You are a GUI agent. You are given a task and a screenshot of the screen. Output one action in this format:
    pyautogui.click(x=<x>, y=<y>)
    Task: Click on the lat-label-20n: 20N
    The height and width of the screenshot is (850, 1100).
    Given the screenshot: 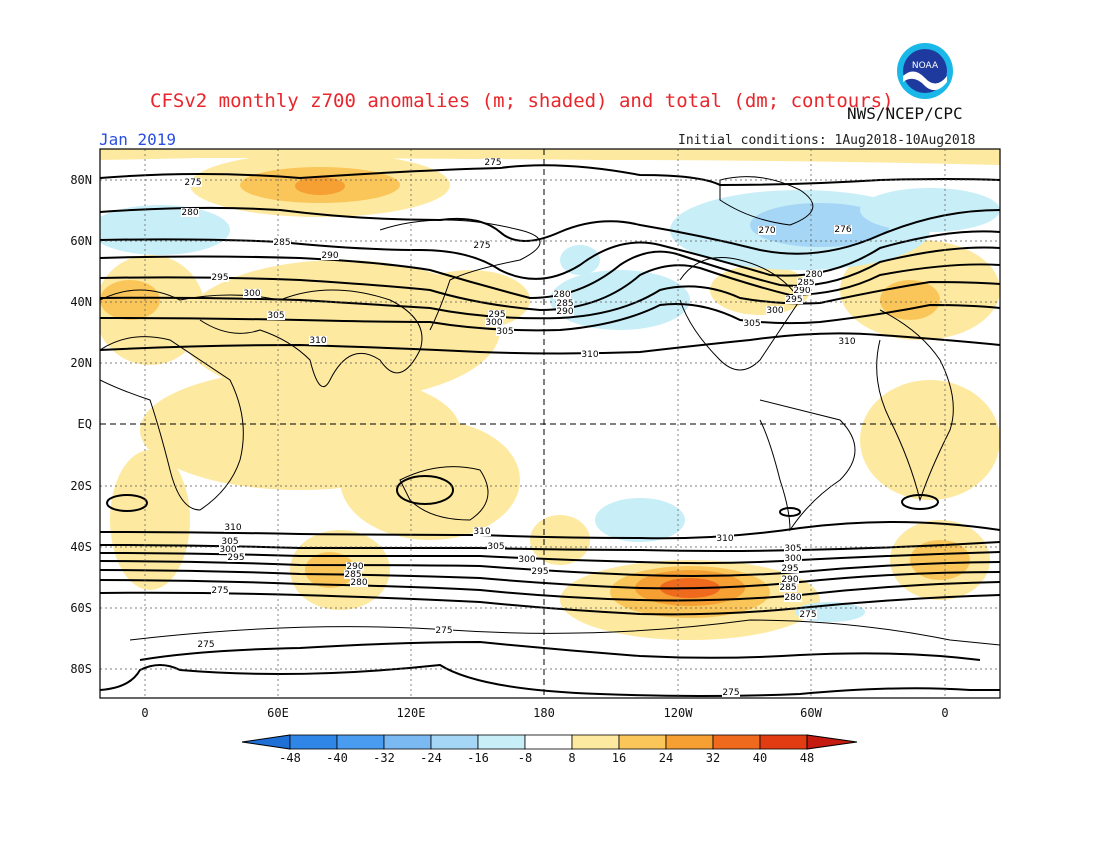 What is the action you would take?
    pyautogui.click(x=81, y=363)
    